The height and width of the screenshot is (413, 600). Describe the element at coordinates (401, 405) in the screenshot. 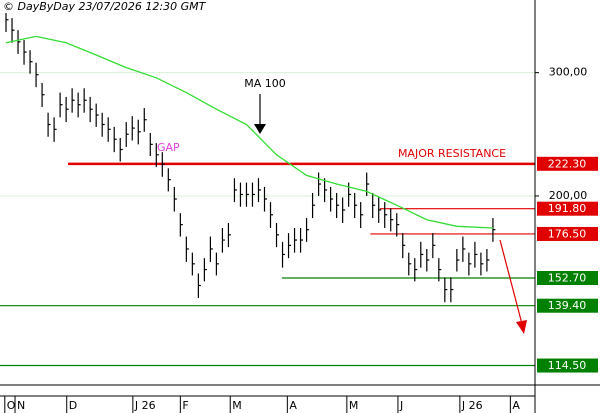

I see `x-tick-label: J` at that location.